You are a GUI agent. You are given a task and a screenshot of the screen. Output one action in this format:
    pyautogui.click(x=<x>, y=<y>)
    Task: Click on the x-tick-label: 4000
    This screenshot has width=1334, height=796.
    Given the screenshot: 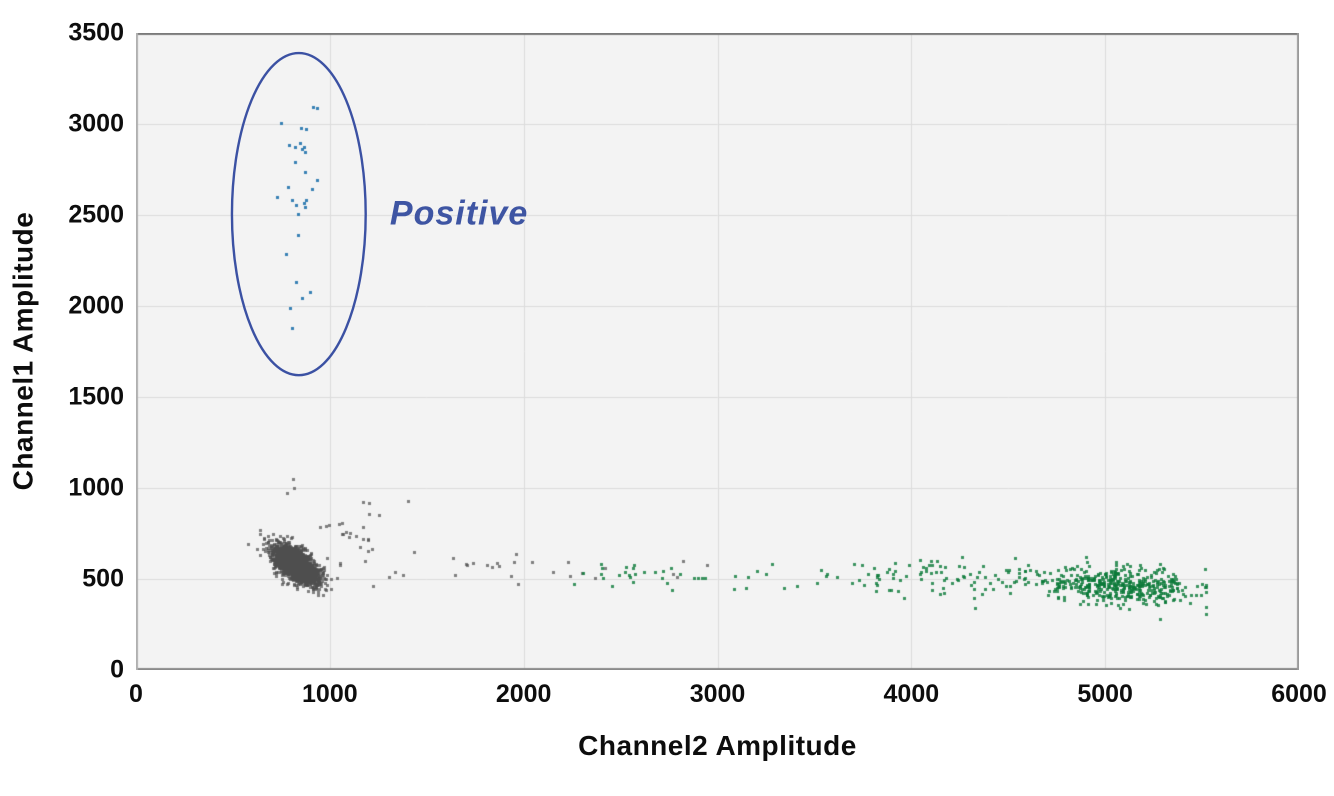 What is the action you would take?
    pyautogui.click(x=911, y=694)
    